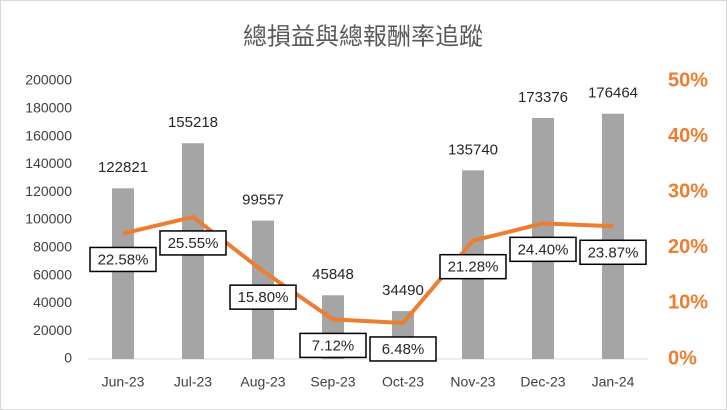  What do you see at coordinates (688, 136) in the screenshot?
I see `y2-tick-label: 40%` at bounding box center [688, 136].